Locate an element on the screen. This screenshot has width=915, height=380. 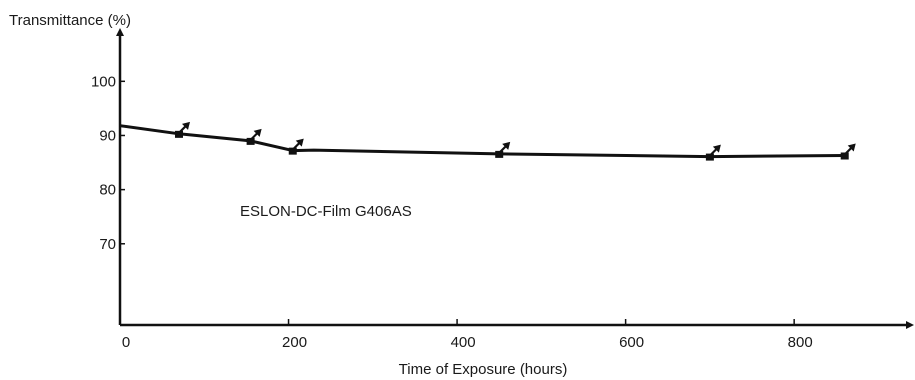
y-tick-label: 100 is located at coordinates (103, 81).